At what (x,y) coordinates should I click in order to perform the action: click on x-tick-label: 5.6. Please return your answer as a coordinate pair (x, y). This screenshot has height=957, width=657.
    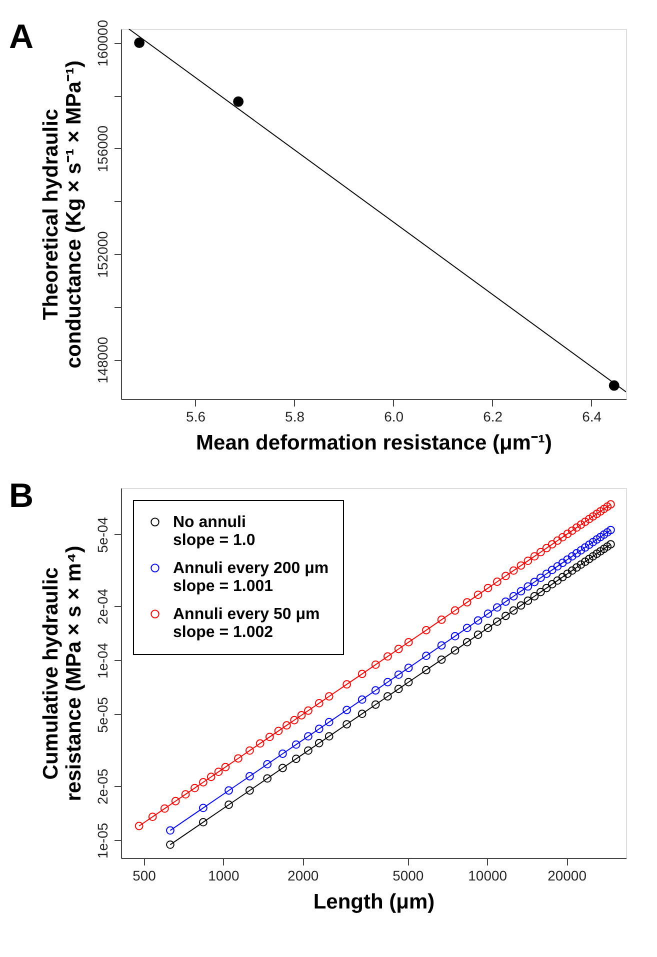
    Looking at the image, I should click on (196, 416).